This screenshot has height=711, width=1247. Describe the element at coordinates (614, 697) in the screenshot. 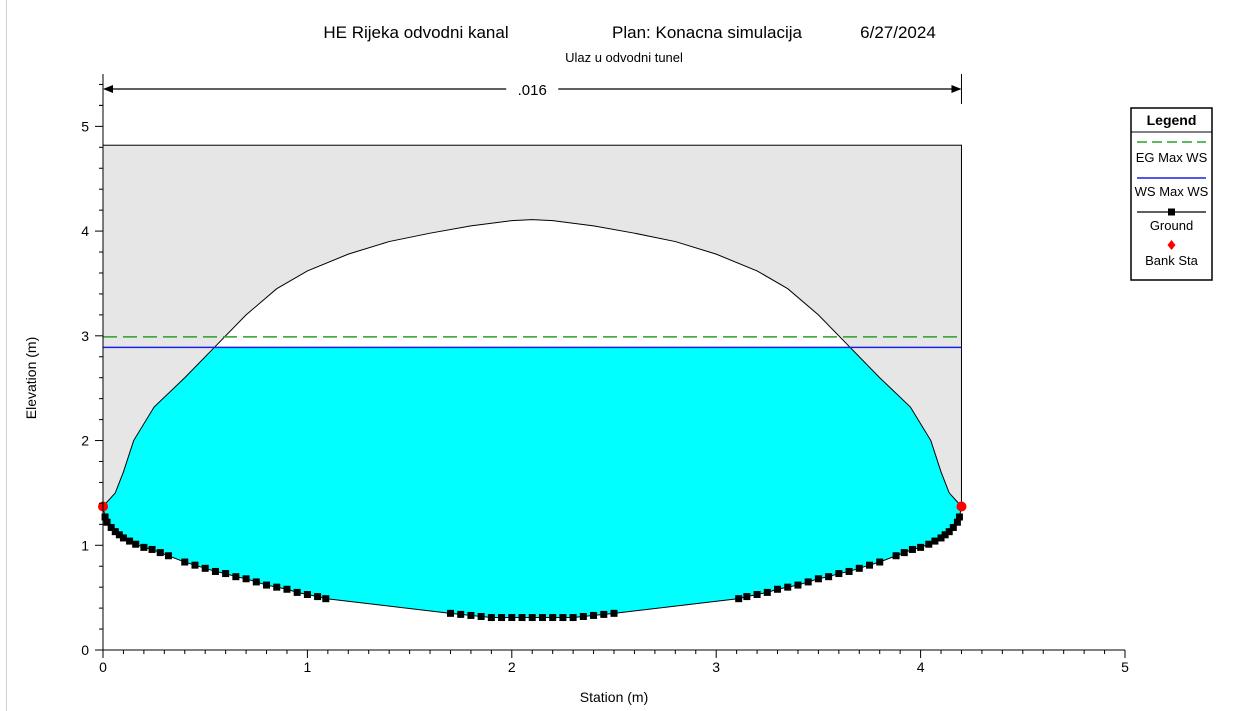

I see `x-axis-label: Station (m)` at that location.